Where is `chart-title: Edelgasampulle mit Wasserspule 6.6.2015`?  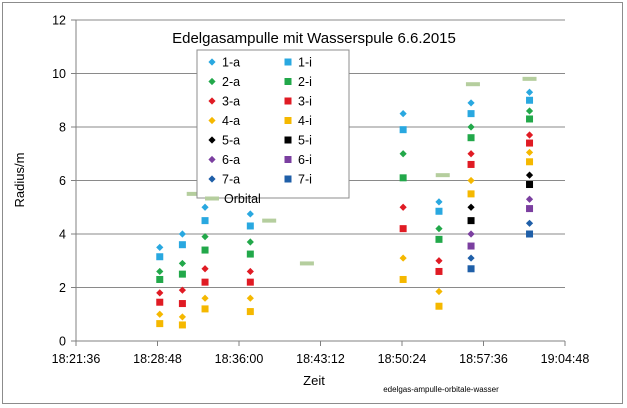 chart-title: Edelgasampulle mit Wasserspule 6.6.2015 is located at coordinates (314, 38).